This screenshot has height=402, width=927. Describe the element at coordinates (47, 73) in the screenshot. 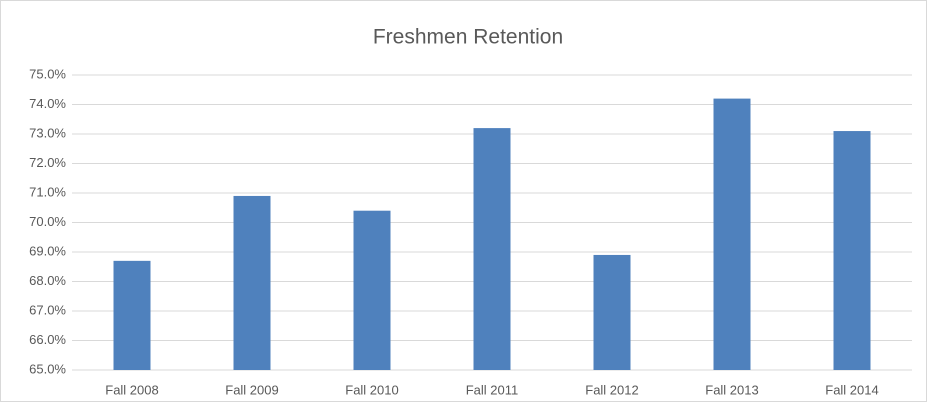

I see `y-tick-label: 75.0%` at that location.